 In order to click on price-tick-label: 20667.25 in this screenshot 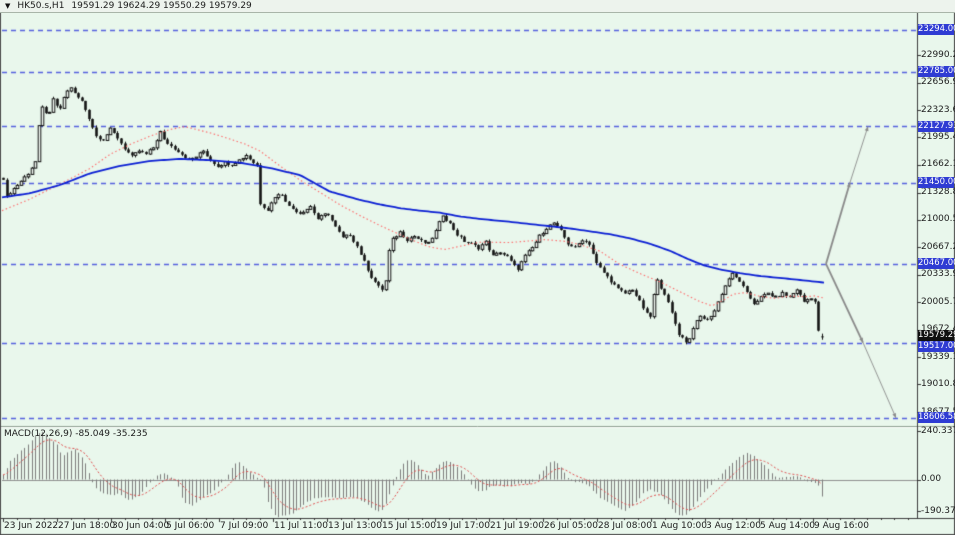, I will do `click(938, 246)`.